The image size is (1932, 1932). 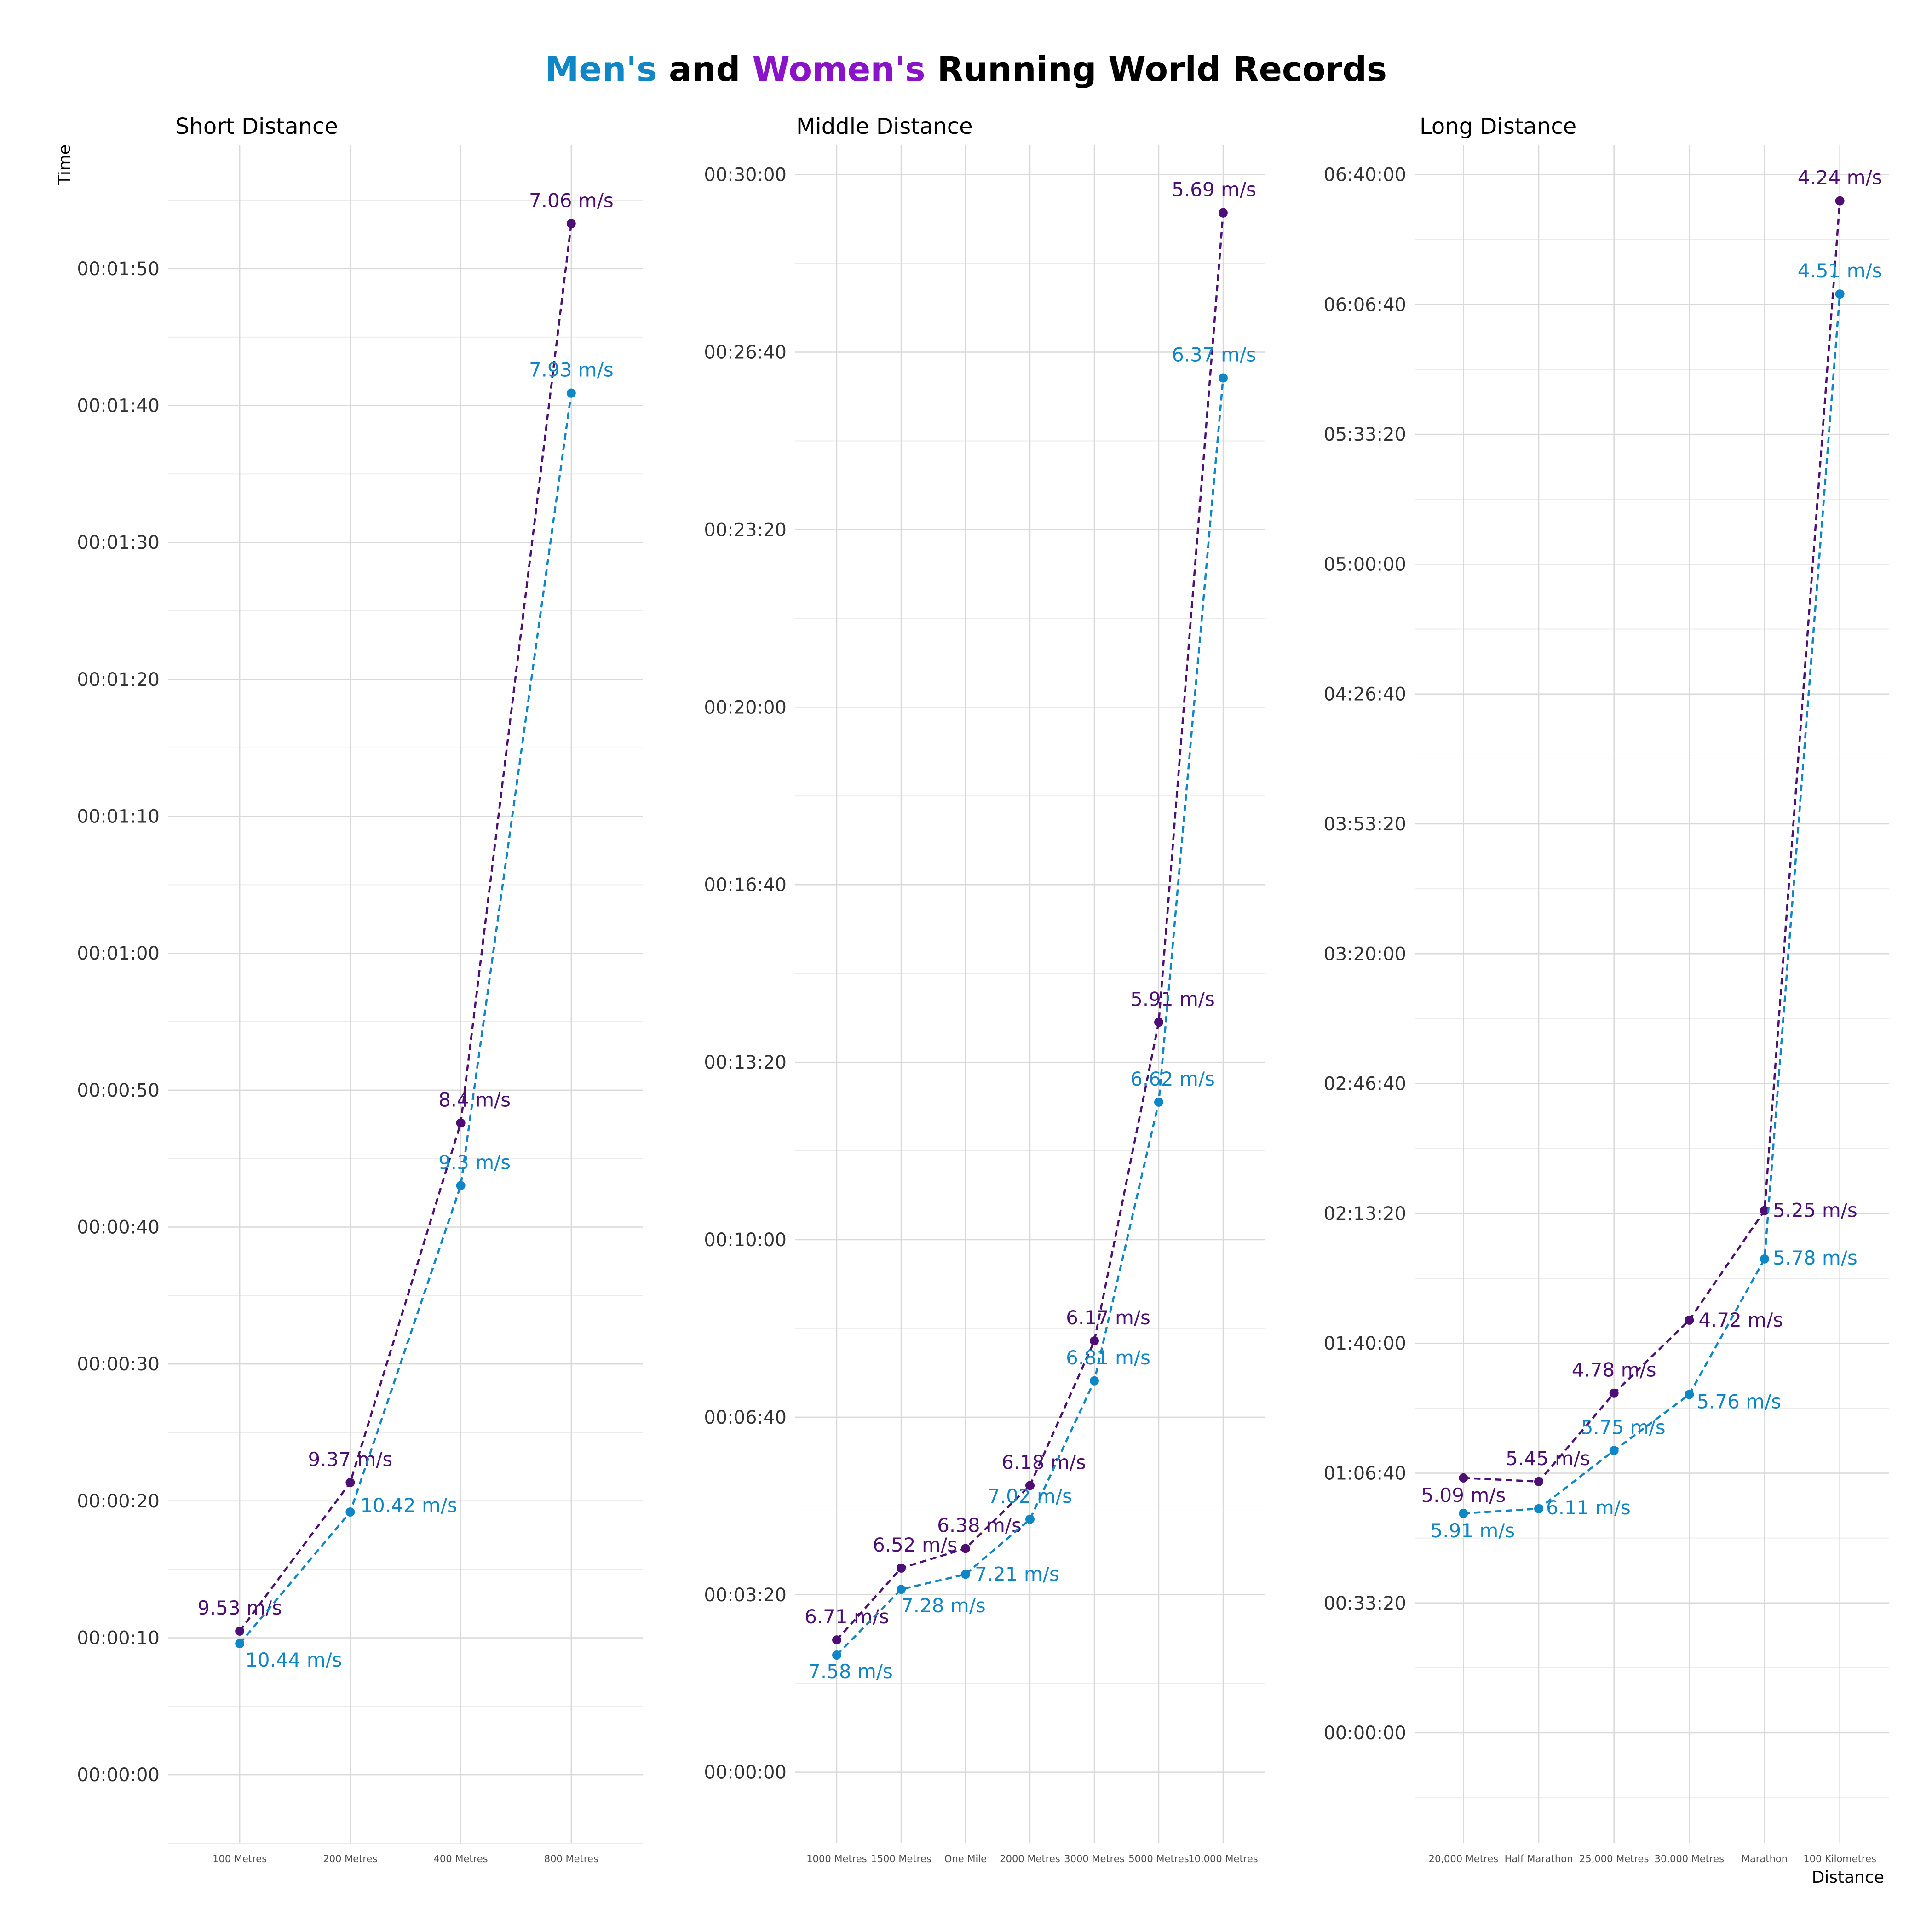 What do you see at coordinates (1539, 1858) in the screenshot?
I see `x-tick-label: Half Marathon` at bounding box center [1539, 1858].